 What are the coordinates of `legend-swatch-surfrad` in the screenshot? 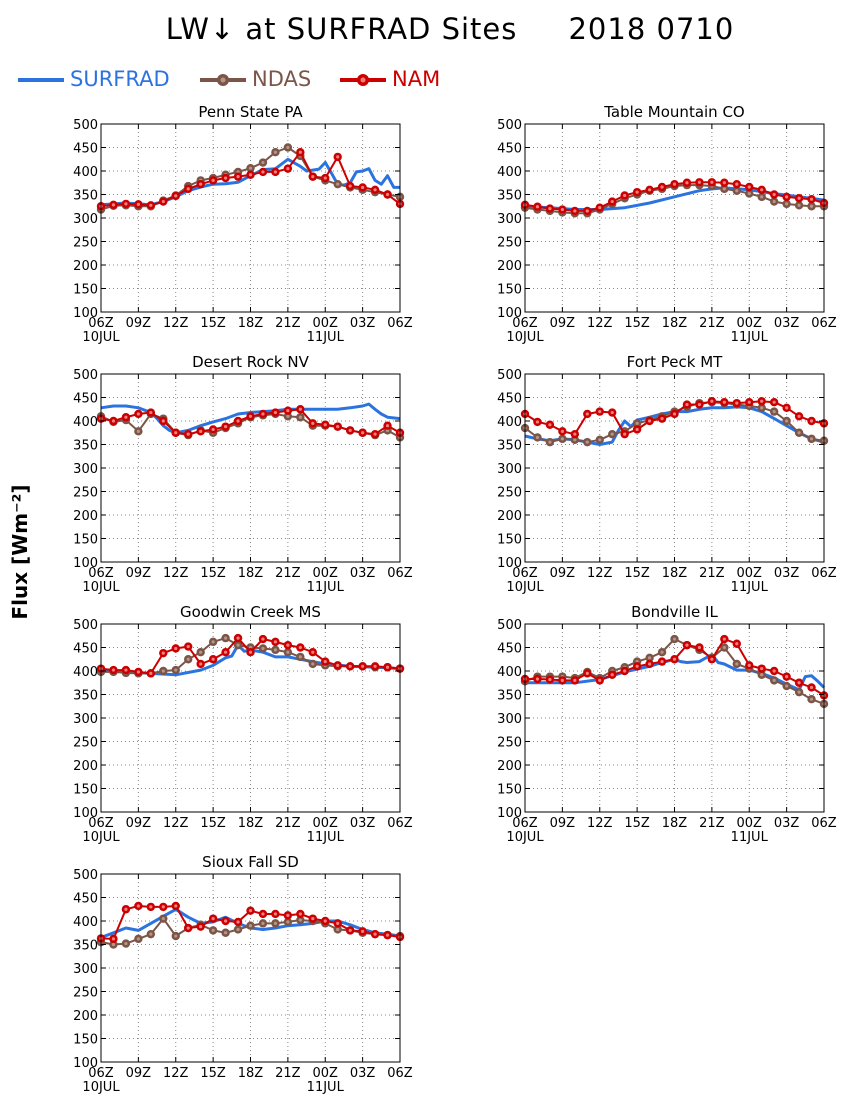 It's located at (41, 80).